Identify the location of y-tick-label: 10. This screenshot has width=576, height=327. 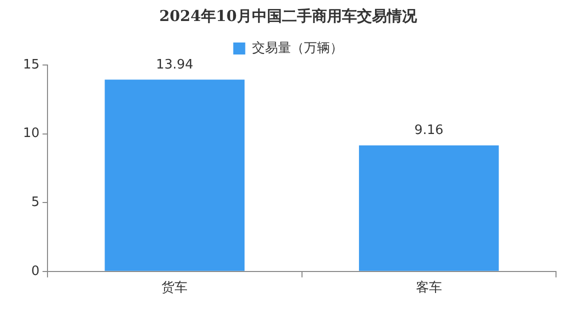
(31, 134).